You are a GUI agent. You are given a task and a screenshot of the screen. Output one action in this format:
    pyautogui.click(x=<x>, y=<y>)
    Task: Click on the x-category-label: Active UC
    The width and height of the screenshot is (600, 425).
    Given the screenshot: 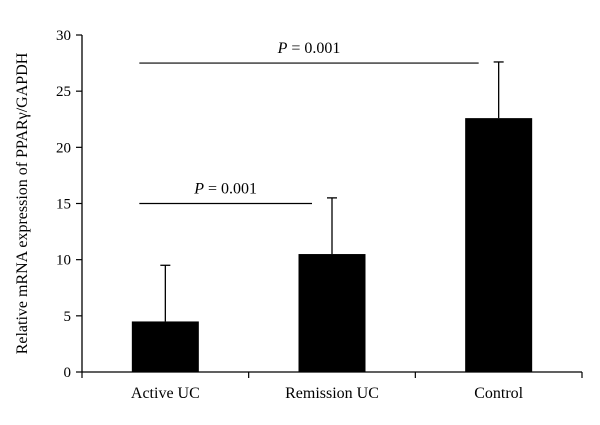 What is the action you would take?
    pyautogui.click(x=165, y=393)
    